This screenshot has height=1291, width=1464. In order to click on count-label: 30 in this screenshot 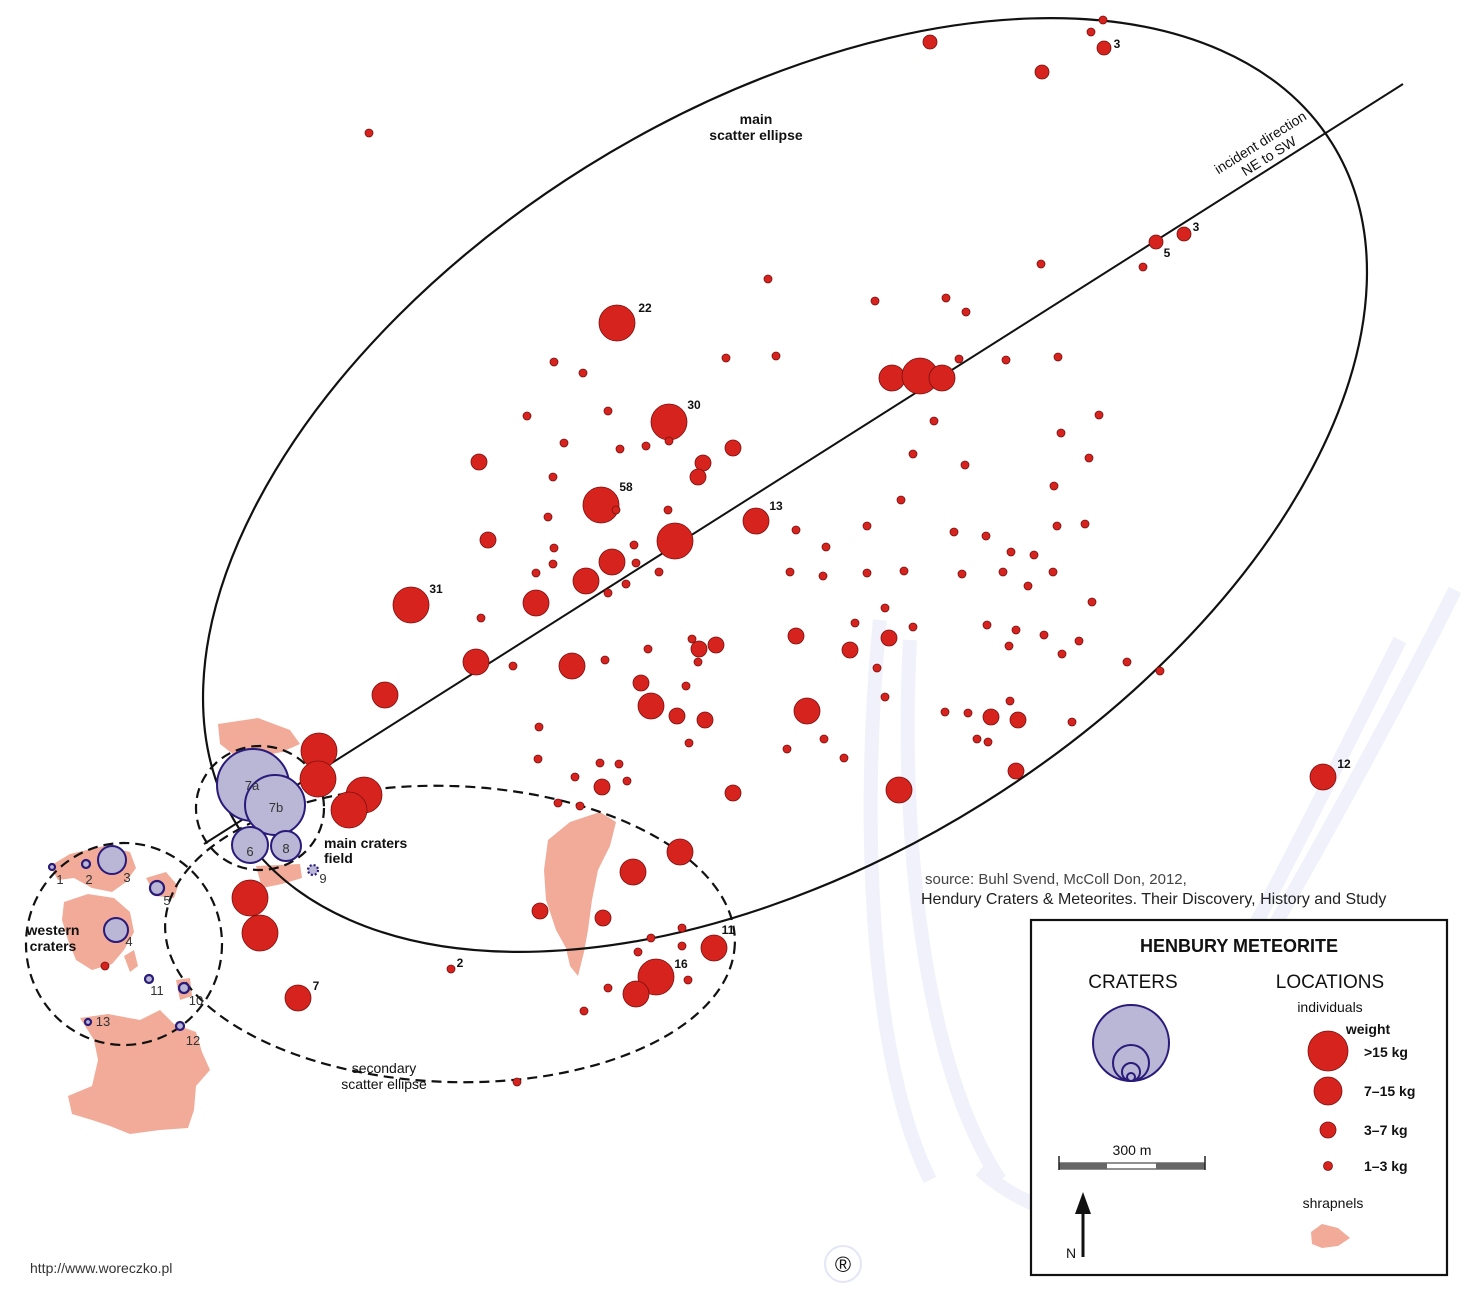, I will do `click(694, 405)`.